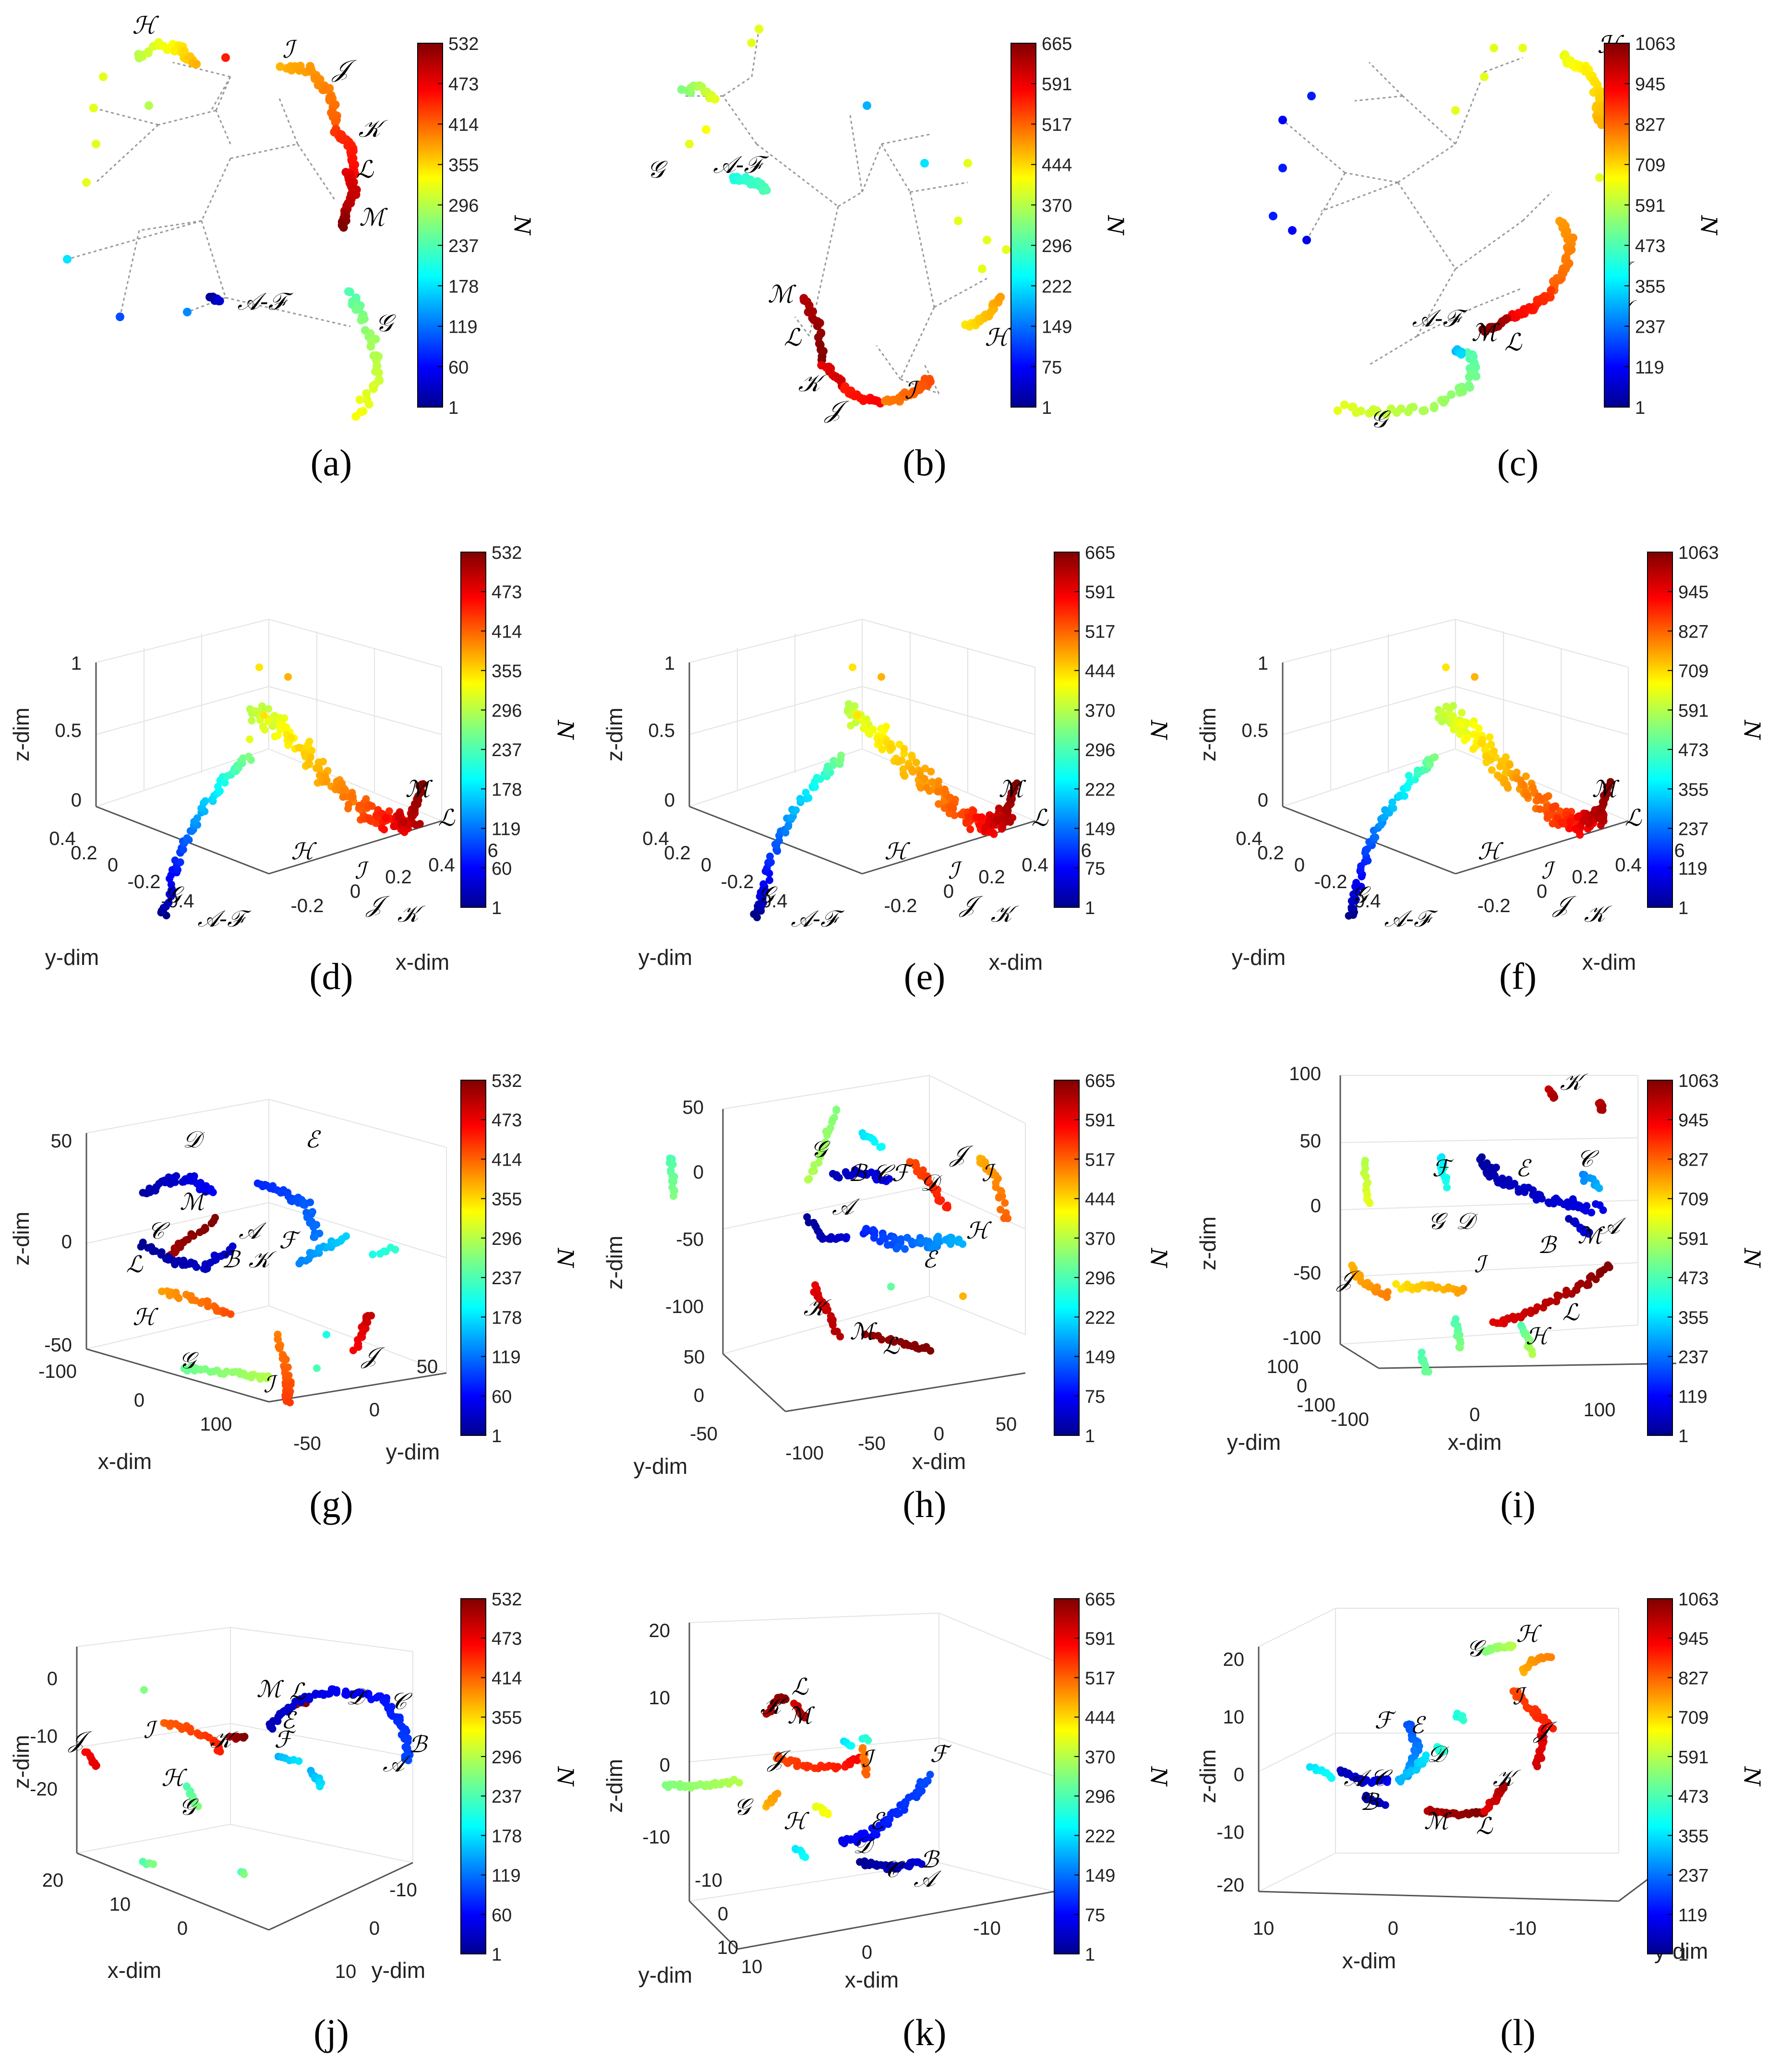  What do you see at coordinates (998, 337) in the screenshot?
I see `cluster-label: ℋ` at bounding box center [998, 337].